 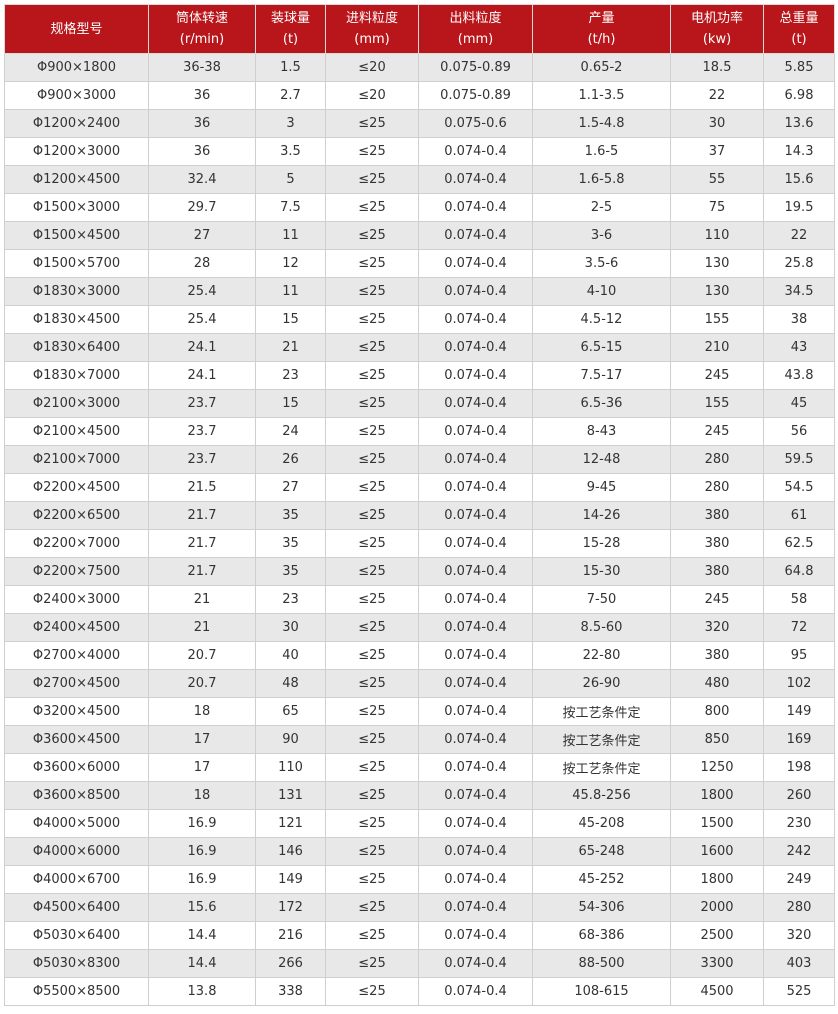 What do you see at coordinates (799, 263) in the screenshot?
I see `cell-total-weight: 25.8` at bounding box center [799, 263].